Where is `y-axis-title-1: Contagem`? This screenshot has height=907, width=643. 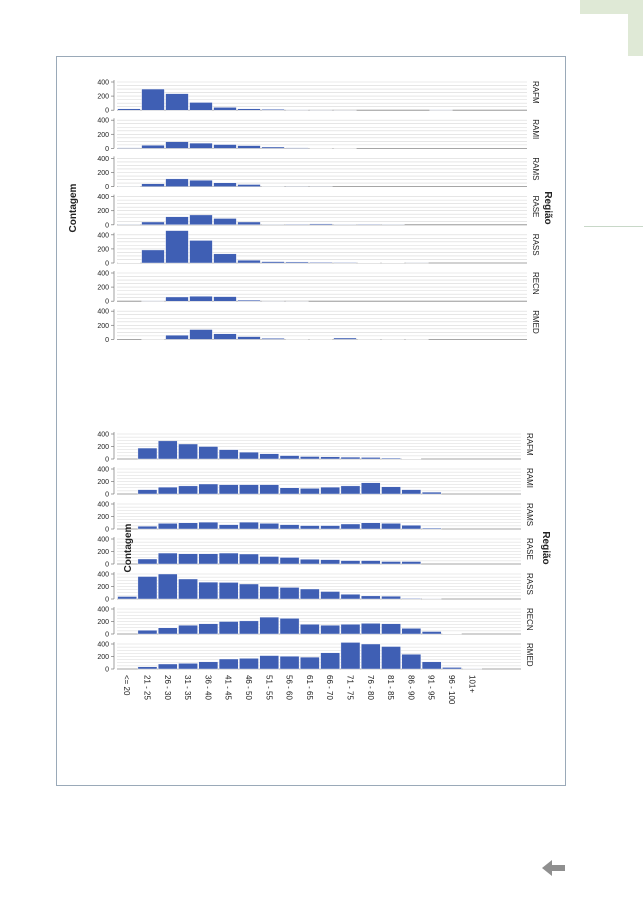
y-axis-title-1: Contagem is located at coordinates (128, 547).